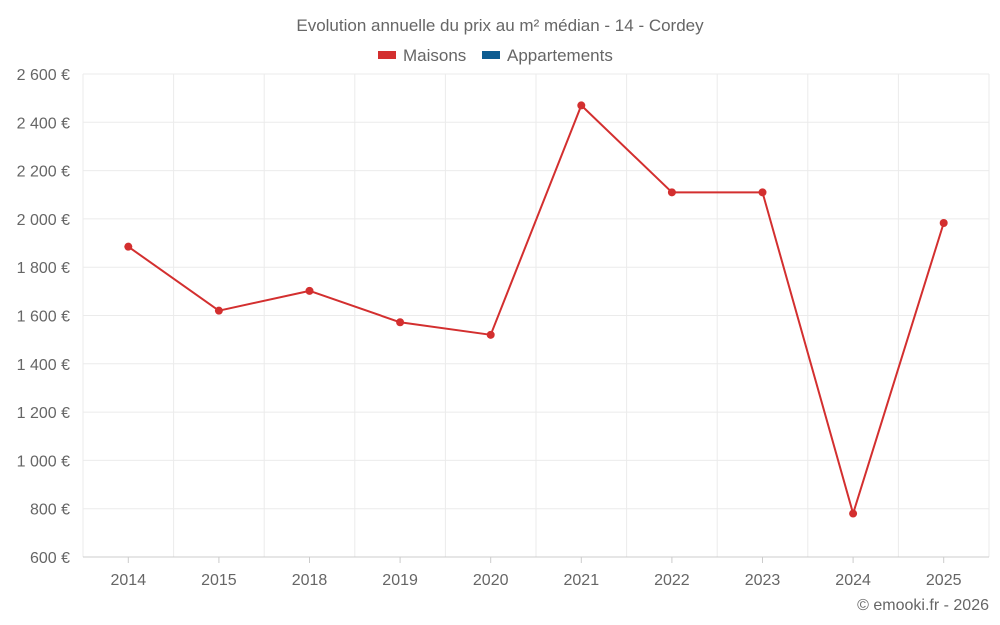  What do you see at coordinates (923, 605) in the screenshot?
I see `credit-text: © emooki.fr - 2026` at bounding box center [923, 605].